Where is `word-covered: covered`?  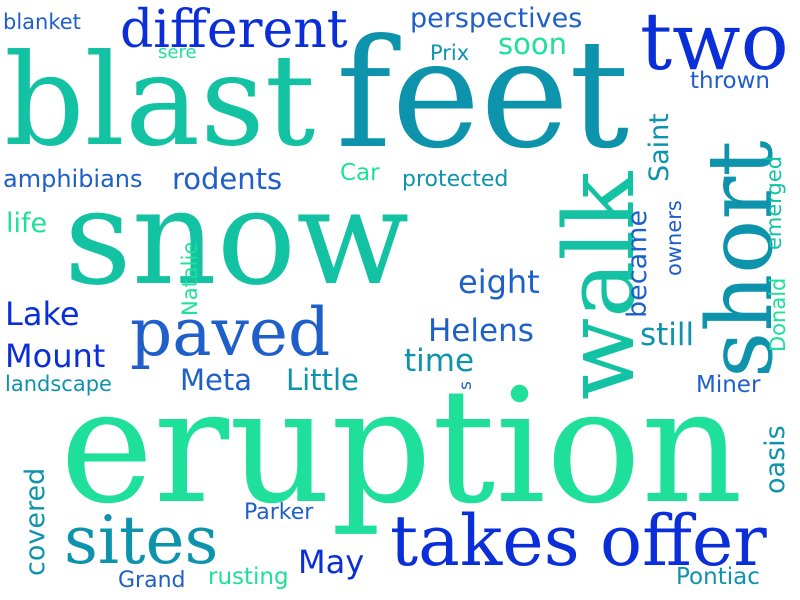 word-covered: covered is located at coordinates (35, 521).